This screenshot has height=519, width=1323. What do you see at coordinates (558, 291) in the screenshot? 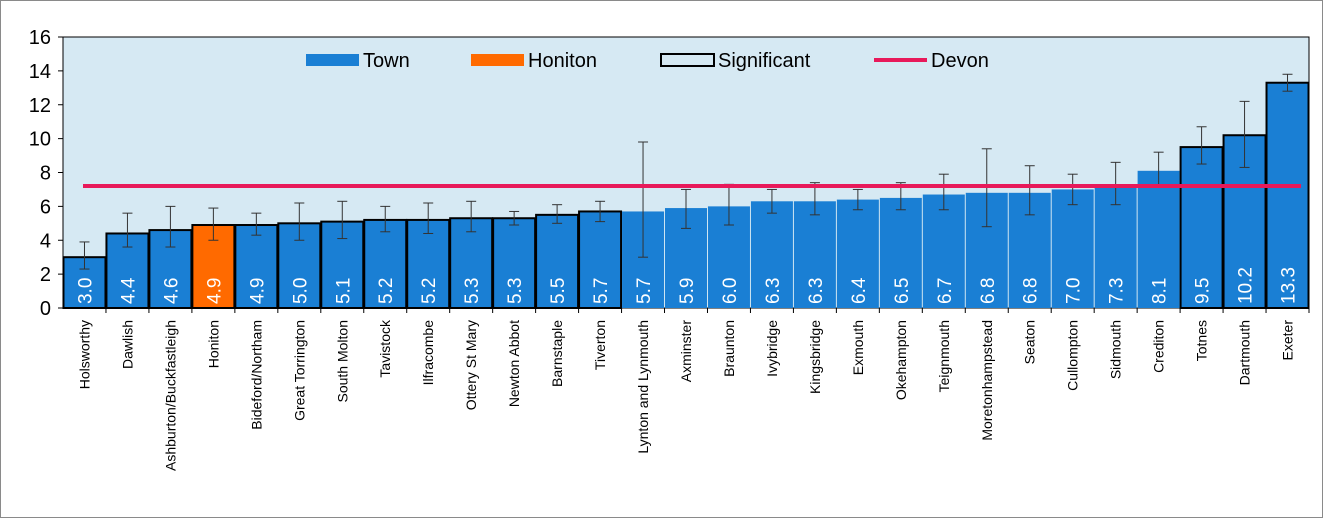
I see `data-label: 5.5` at bounding box center [558, 291].